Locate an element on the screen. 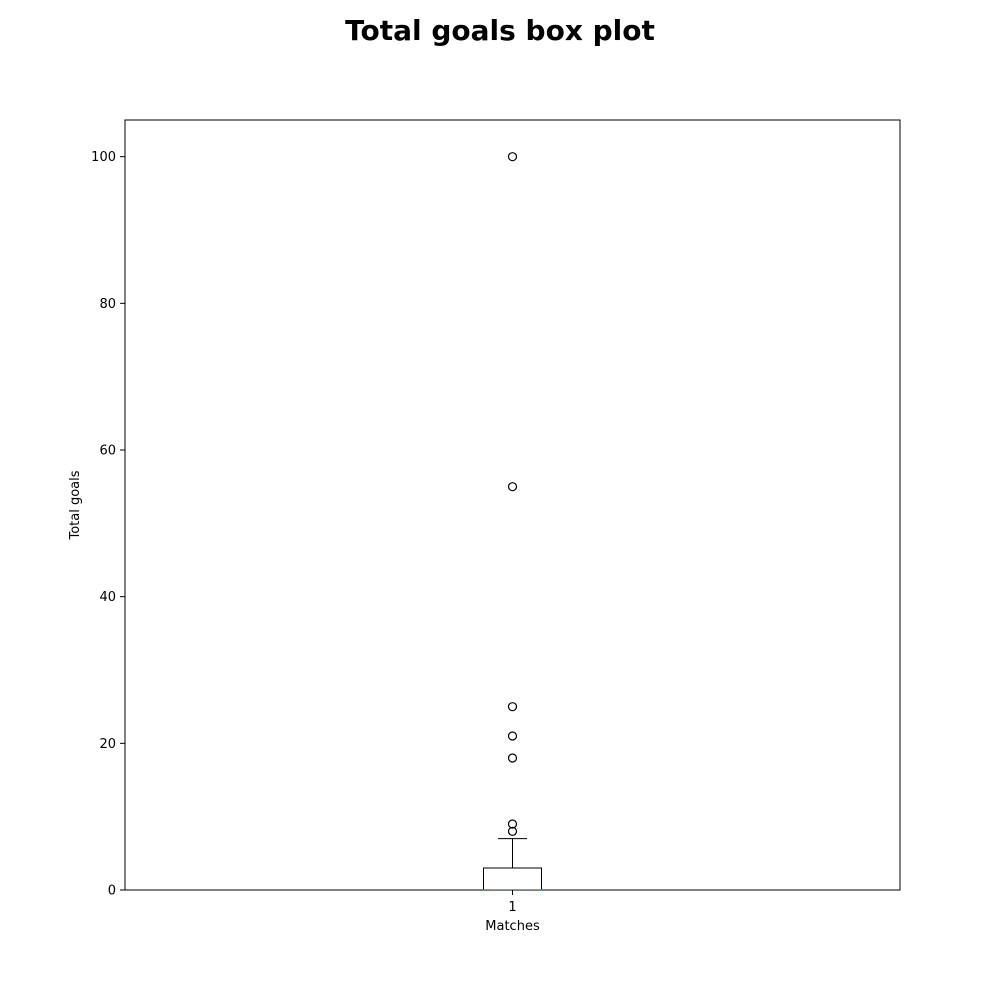 The image size is (1000, 1000). y-tick-label: 0 is located at coordinates (112, 891).